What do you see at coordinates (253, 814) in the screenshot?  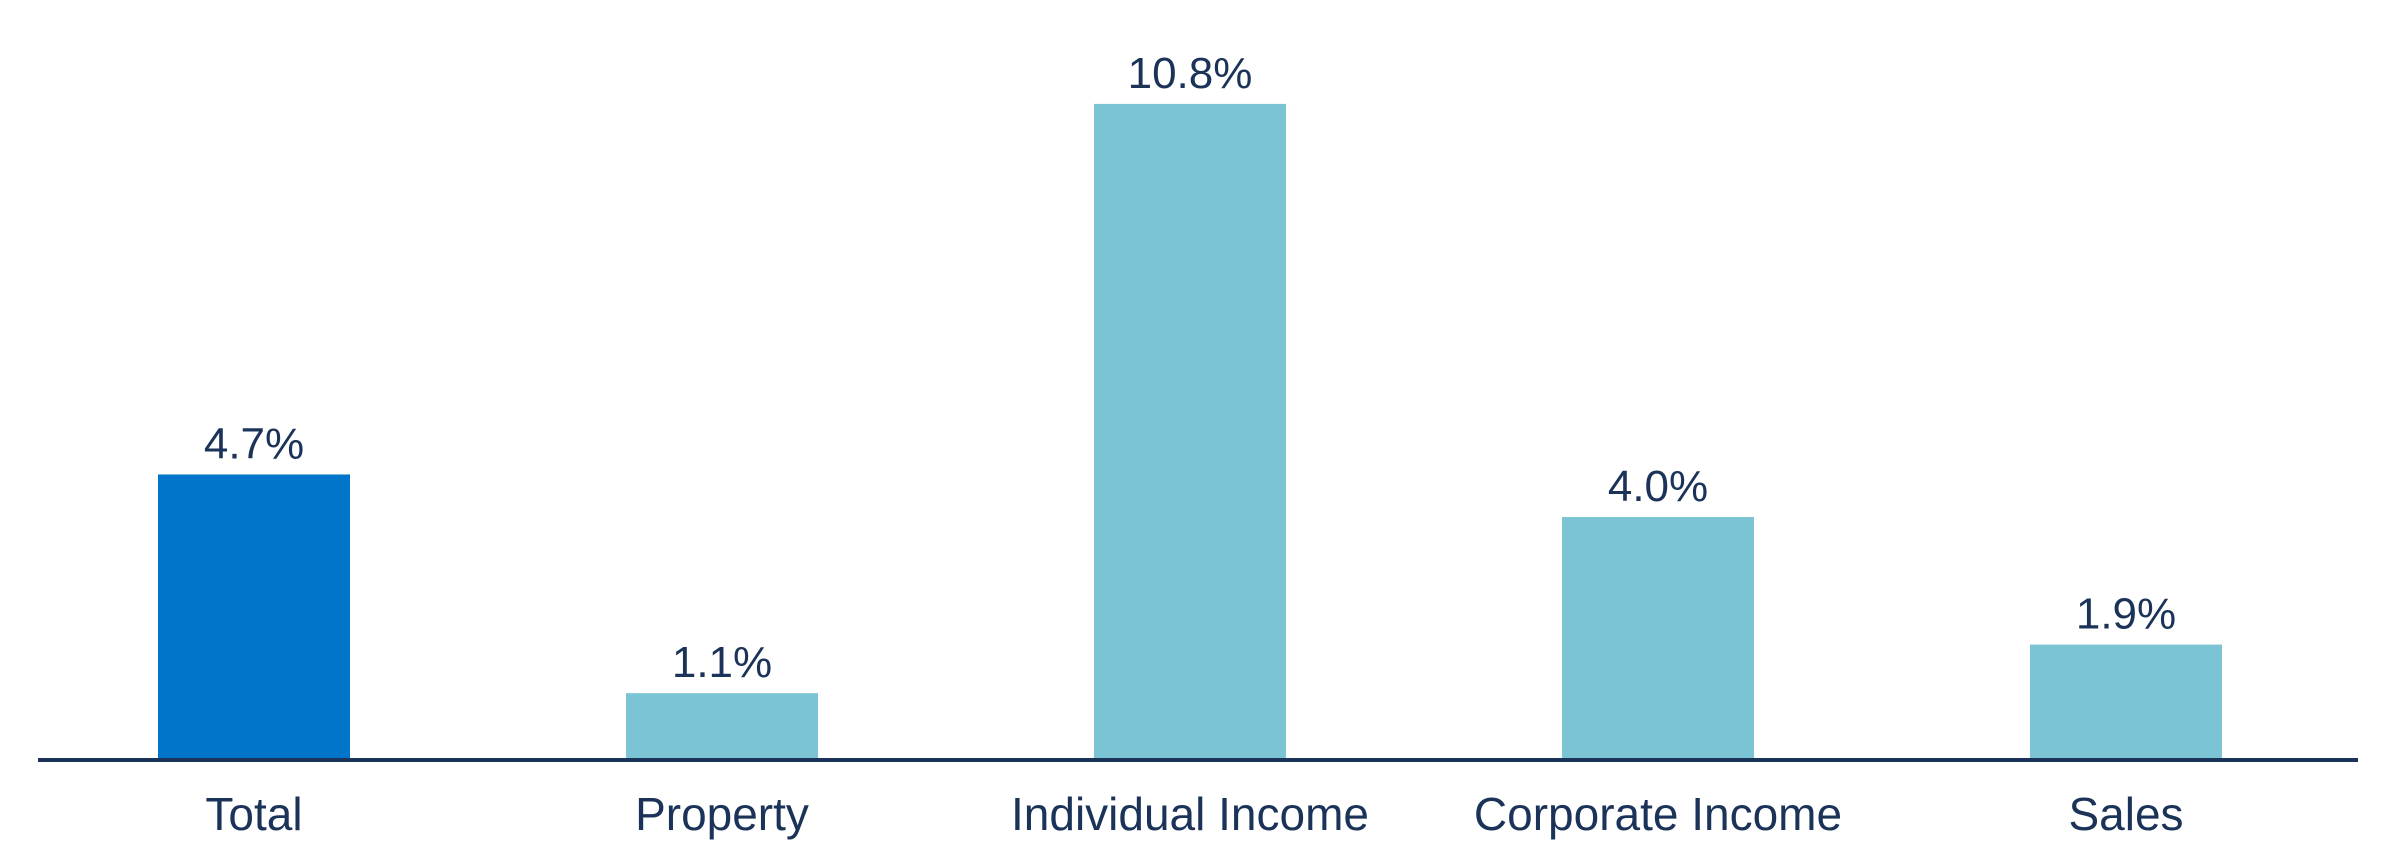 I see `category-label-total: Total` at bounding box center [253, 814].